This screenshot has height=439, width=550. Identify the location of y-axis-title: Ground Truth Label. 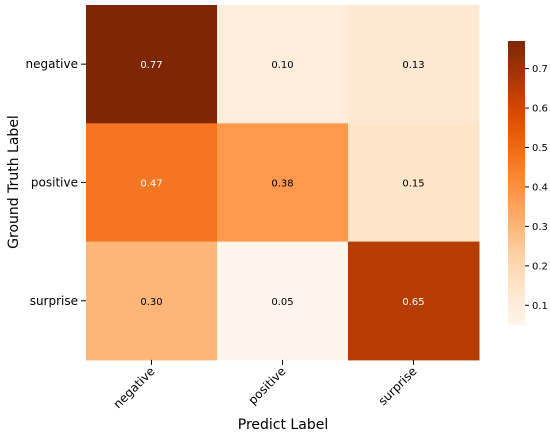
(14, 182).